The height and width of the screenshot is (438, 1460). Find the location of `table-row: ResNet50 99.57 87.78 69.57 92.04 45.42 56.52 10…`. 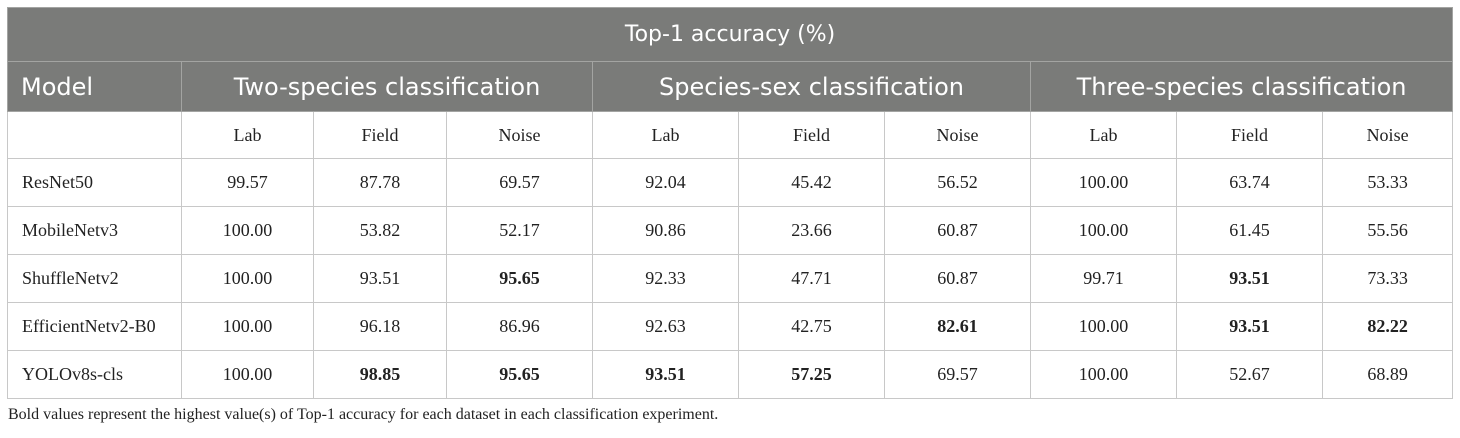

table-row: ResNet50 99.57 87.78 69.57 92.04 45.42 56.52 10… is located at coordinates (730, 182).